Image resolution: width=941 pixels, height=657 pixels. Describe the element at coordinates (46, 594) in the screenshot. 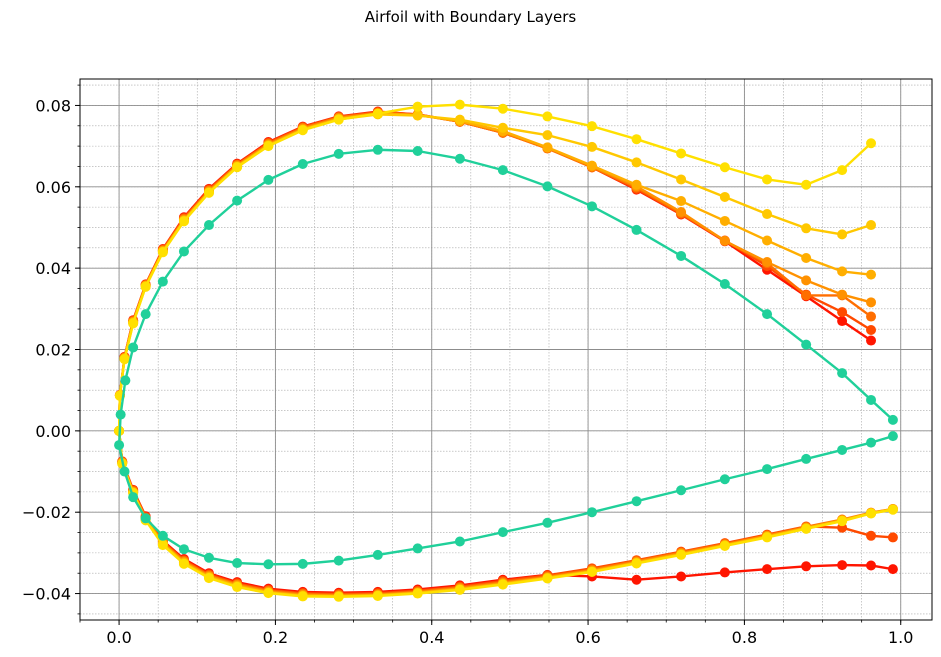

I see `y-tick-label: −0.04` at that location.